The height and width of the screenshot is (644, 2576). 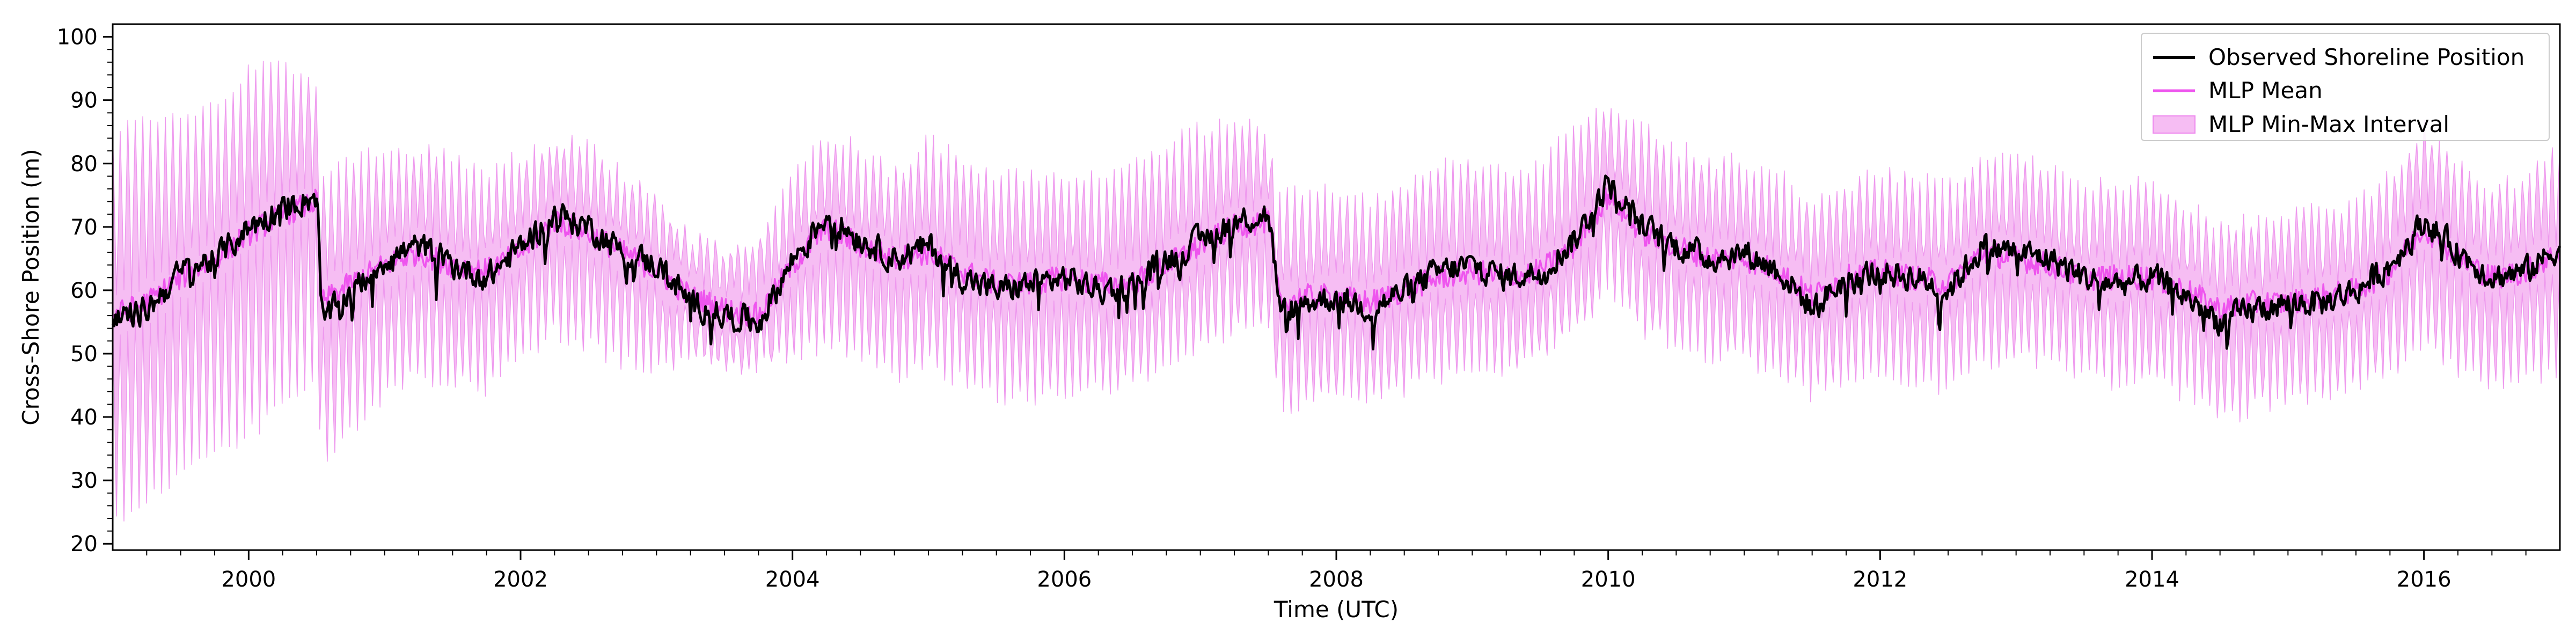 What do you see at coordinates (520, 579) in the screenshot?
I see `x-tick-label: 2002` at bounding box center [520, 579].